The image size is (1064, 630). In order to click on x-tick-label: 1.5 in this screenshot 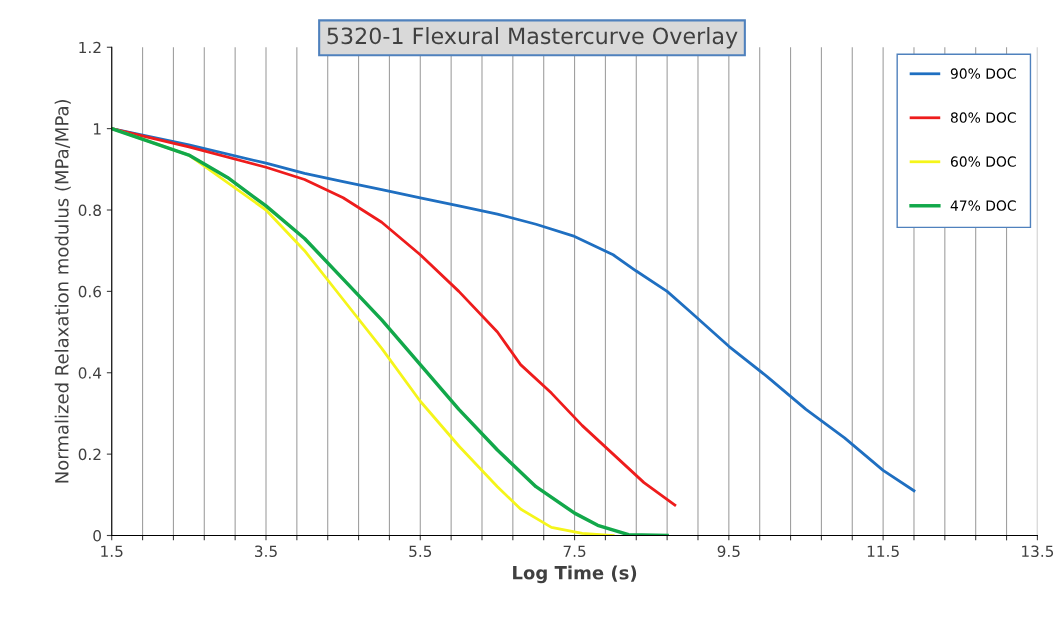, I will do `click(112, 551)`.